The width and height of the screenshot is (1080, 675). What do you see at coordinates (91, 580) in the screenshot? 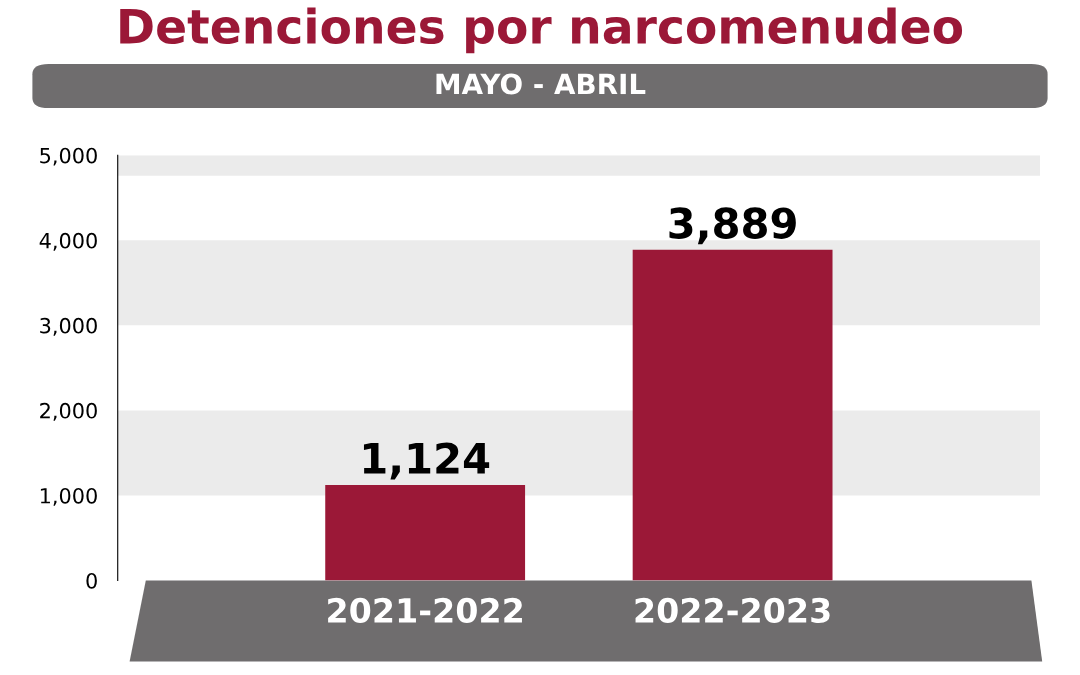
I see `y-tick-label: 0` at bounding box center [91, 580].